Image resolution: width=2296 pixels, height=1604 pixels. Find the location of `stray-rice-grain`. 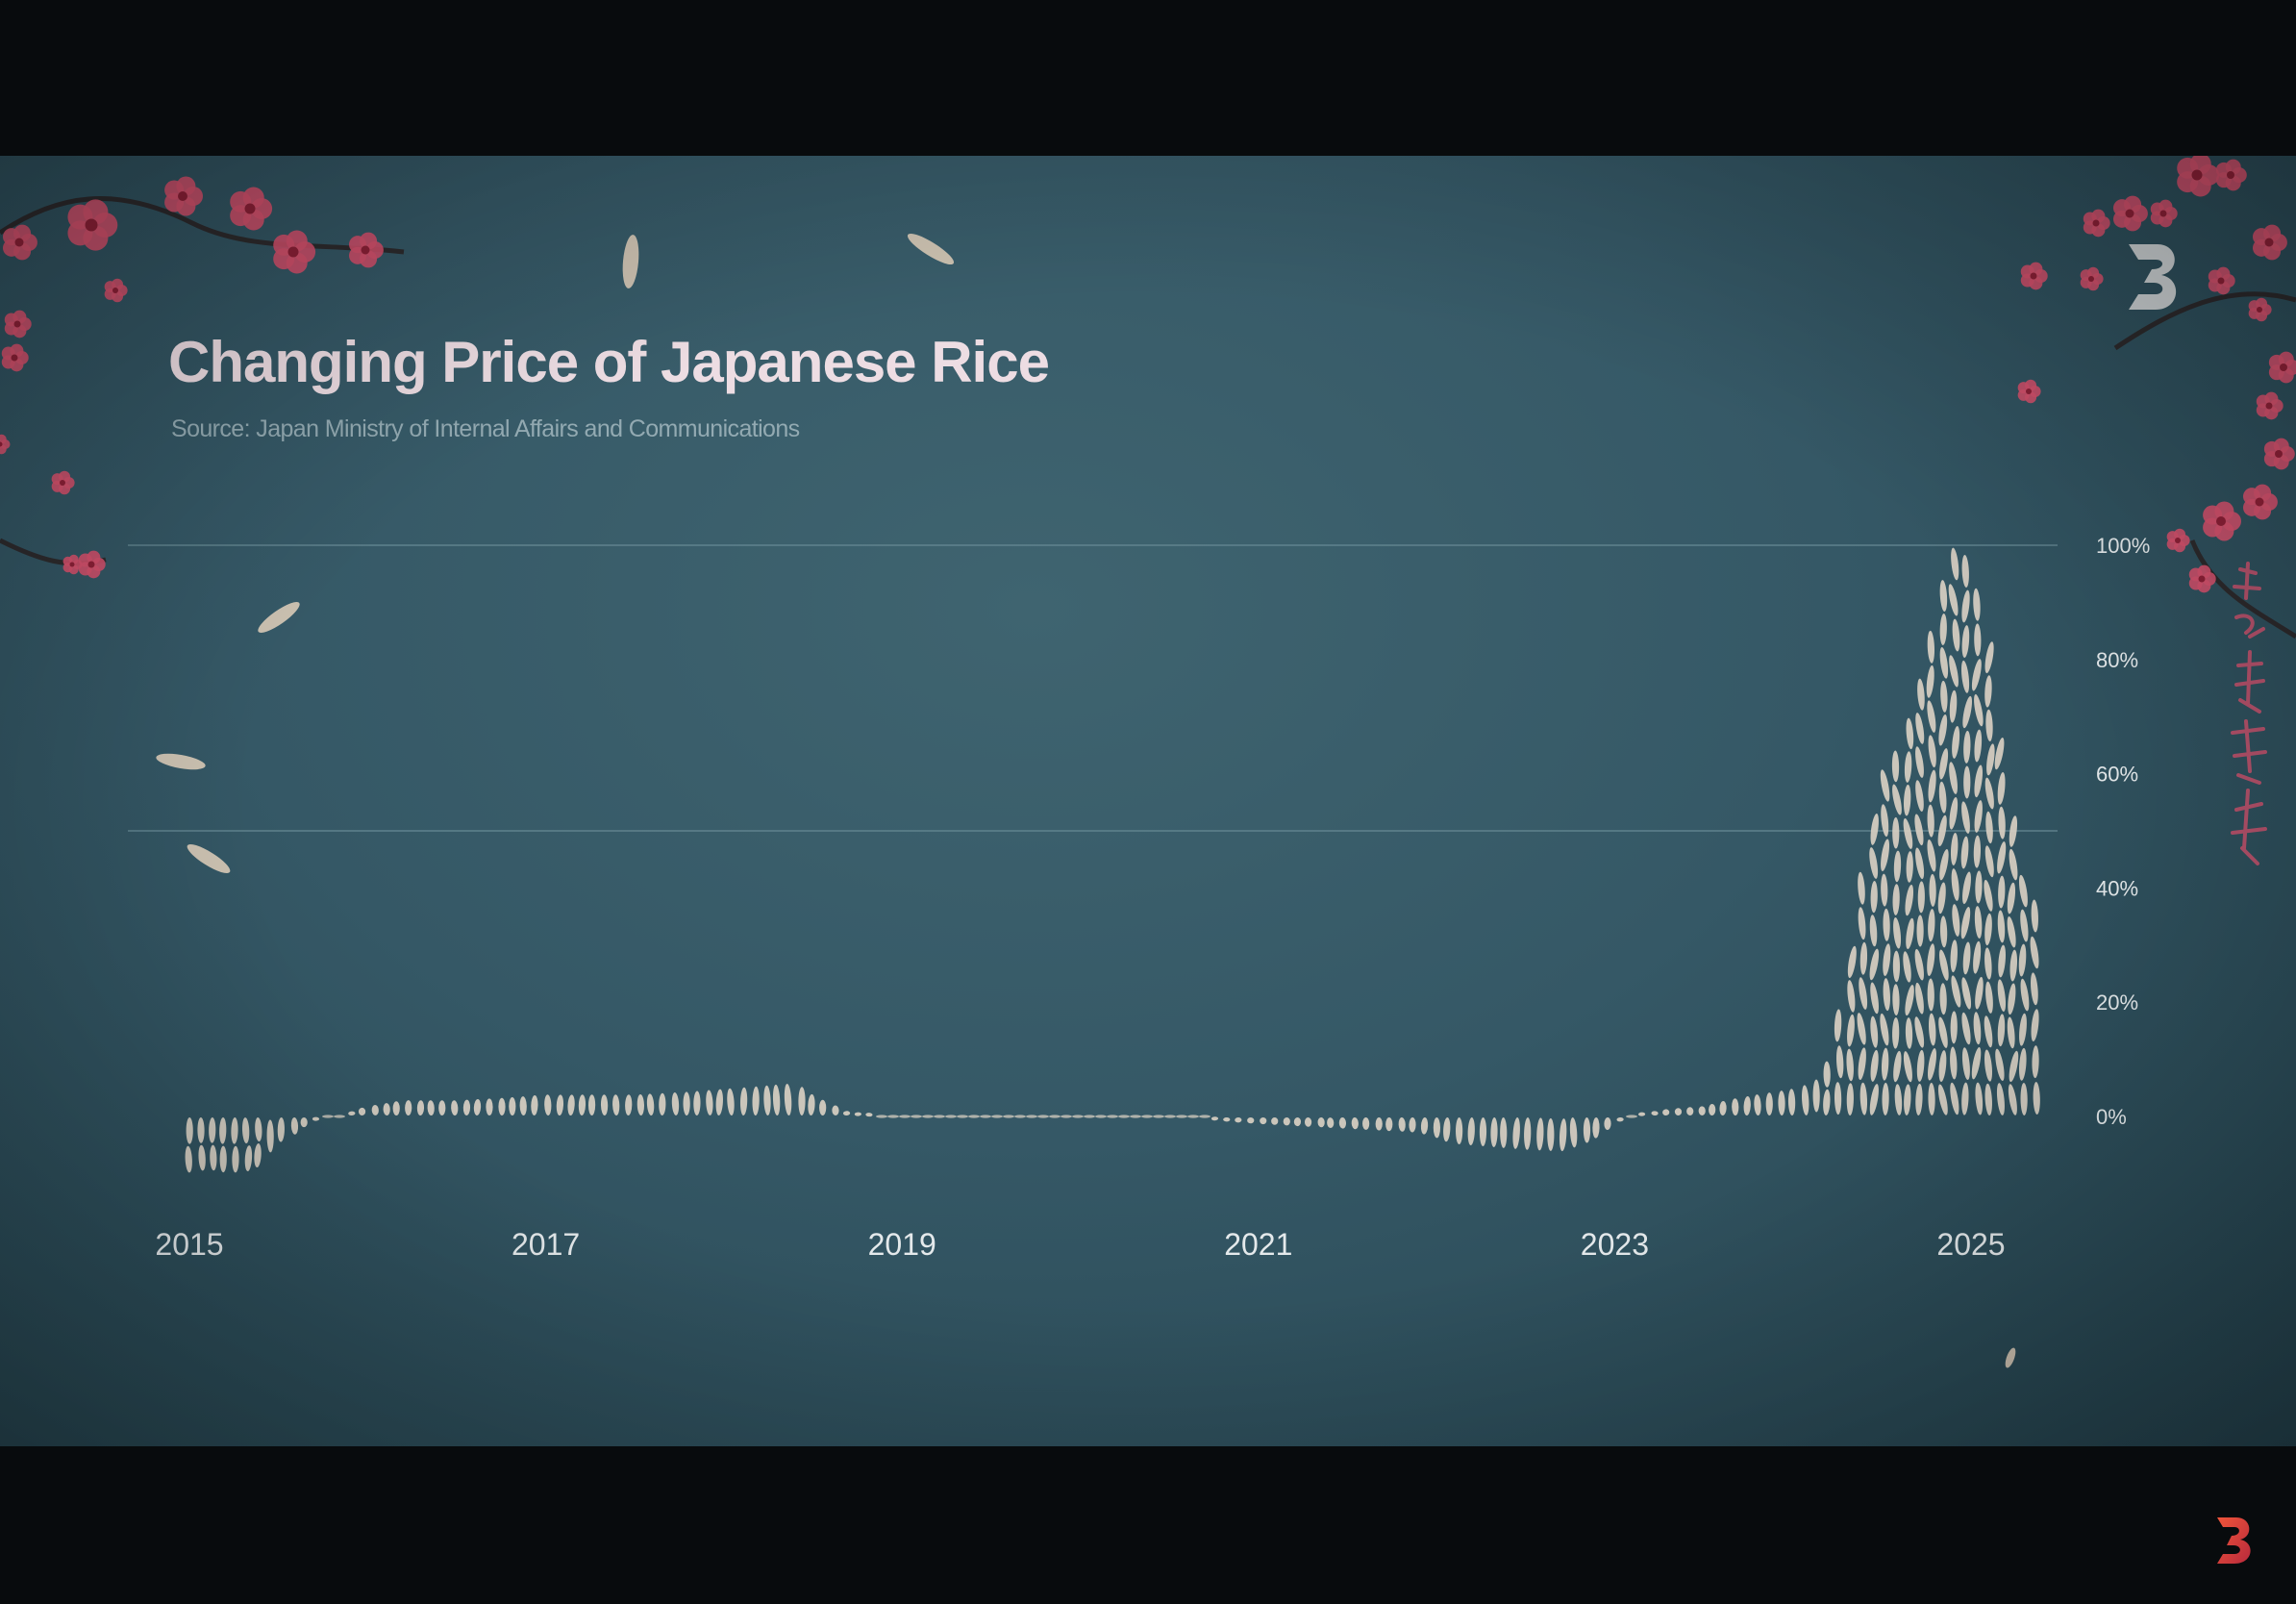

stray-rice-grain is located at coordinates (209, 858).